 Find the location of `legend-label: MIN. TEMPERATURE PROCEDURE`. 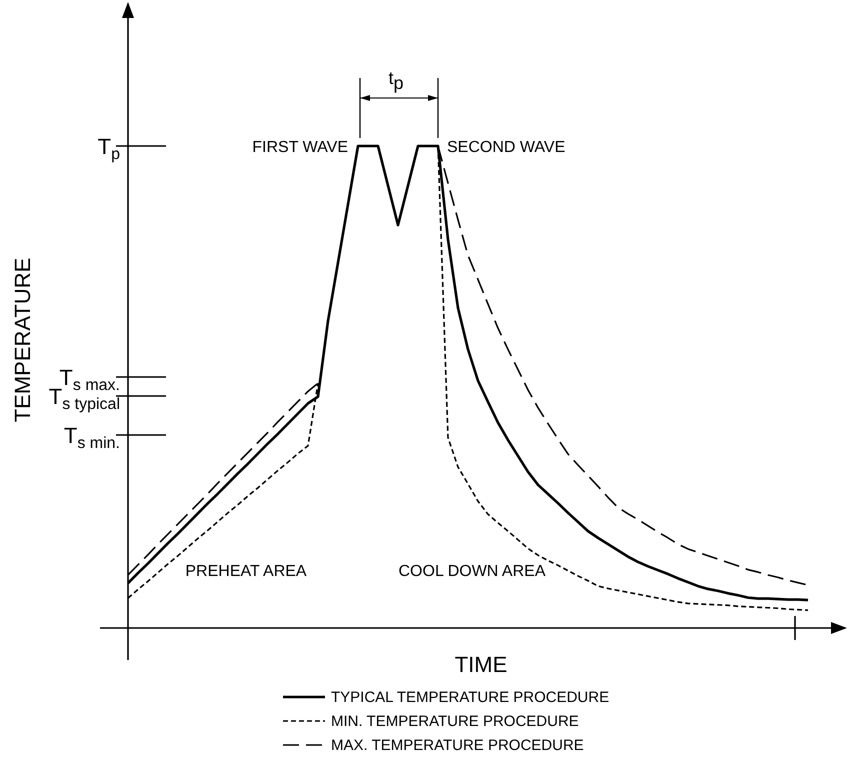

legend-label: MIN. TEMPERATURE PROCEDURE is located at coordinates (455, 721).